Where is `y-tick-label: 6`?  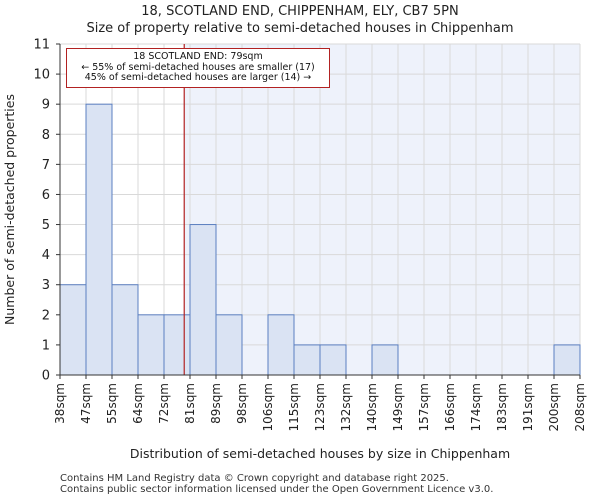 y-tick-label: 6 is located at coordinates (46, 195).